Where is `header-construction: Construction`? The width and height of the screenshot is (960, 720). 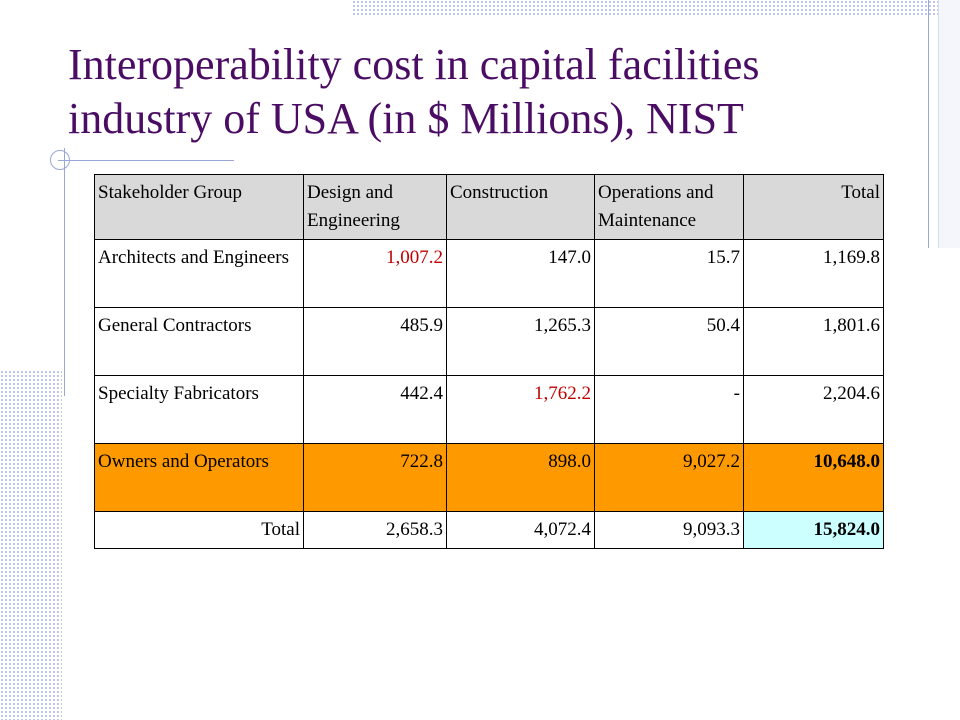
header-construction: Construction is located at coordinates (520, 207).